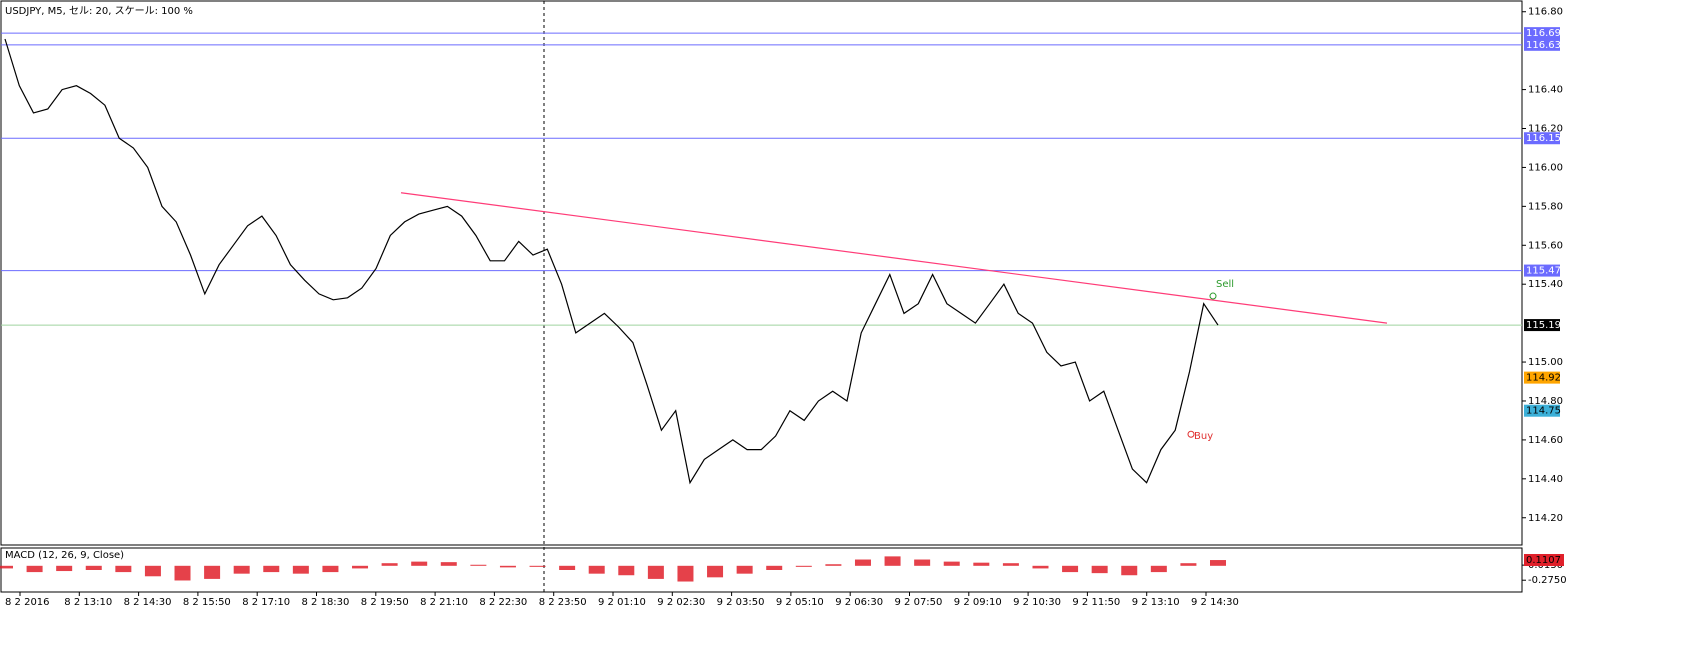 The height and width of the screenshot is (659, 1695). I want to click on level-label: 116.15, so click(1543, 138).